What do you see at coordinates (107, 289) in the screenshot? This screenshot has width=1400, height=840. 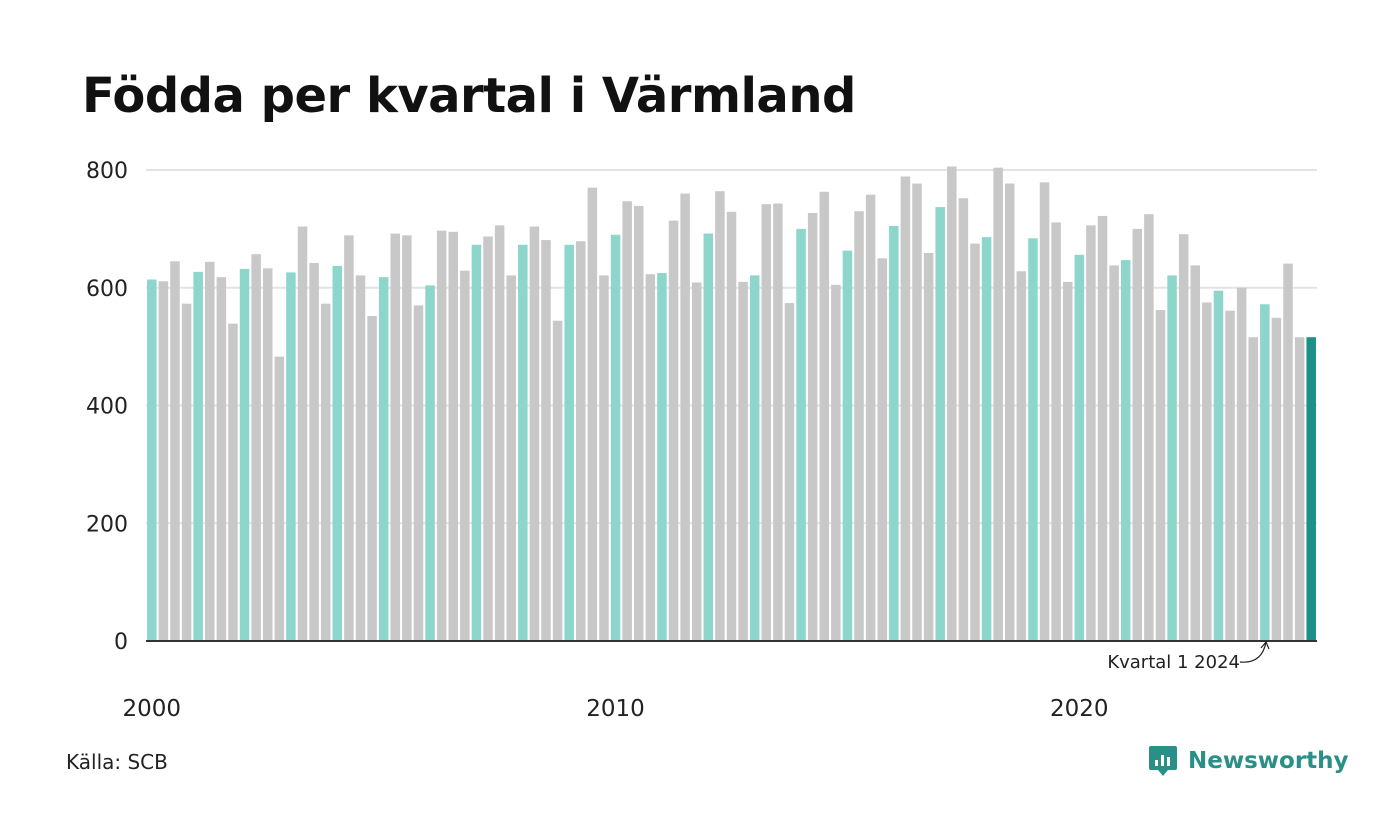 I see `y-tick-label: 600` at bounding box center [107, 289].